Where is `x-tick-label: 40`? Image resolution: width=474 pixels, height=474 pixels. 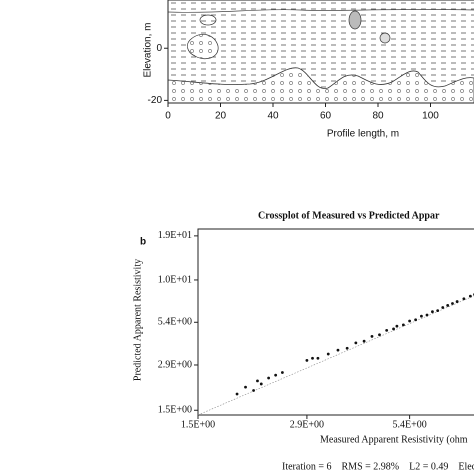 x-tick-label: 40 is located at coordinates (273, 116).